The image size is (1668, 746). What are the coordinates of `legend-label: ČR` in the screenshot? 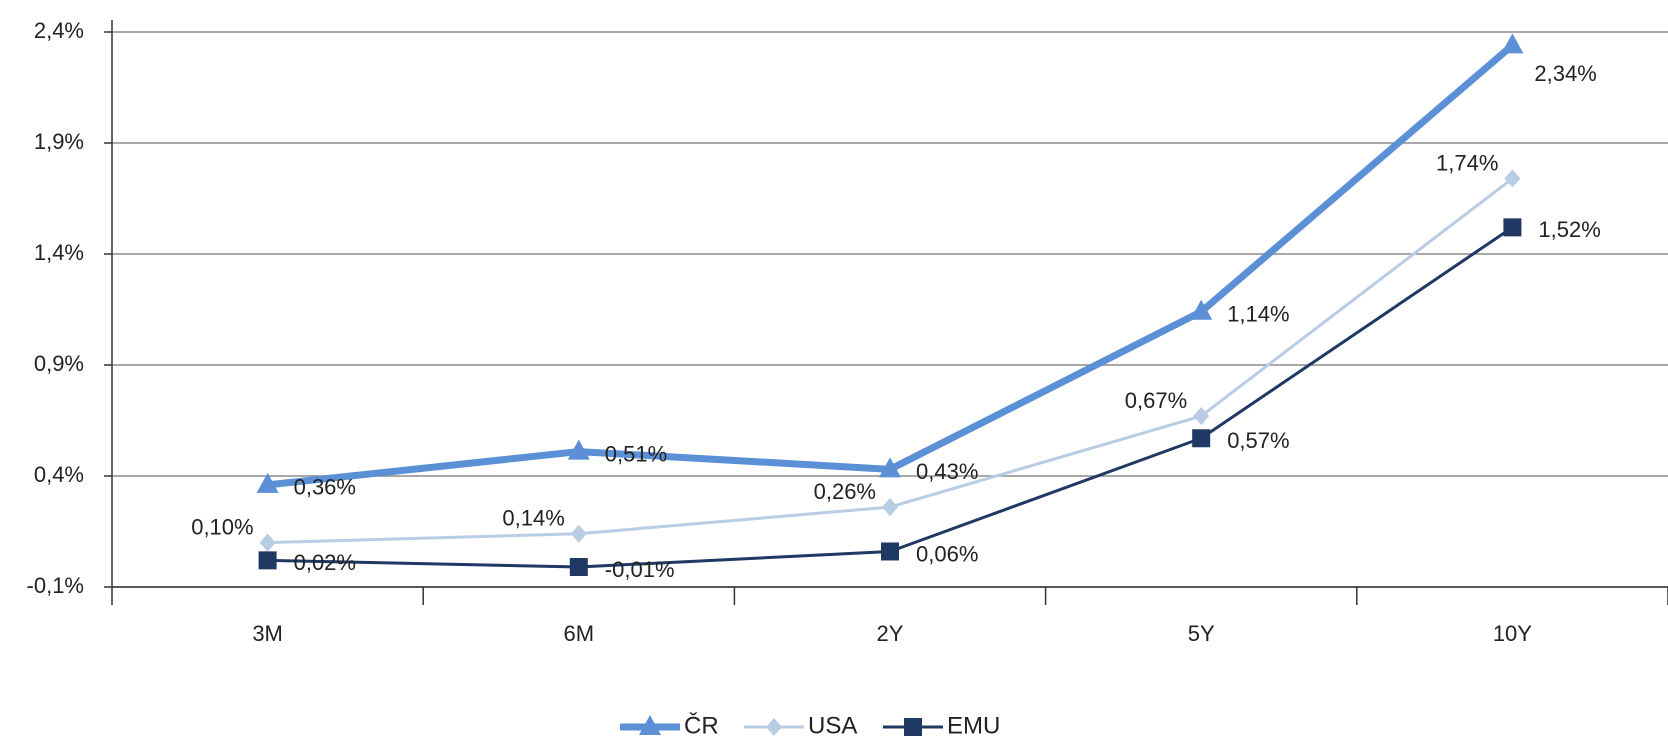 It's located at (701, 725).